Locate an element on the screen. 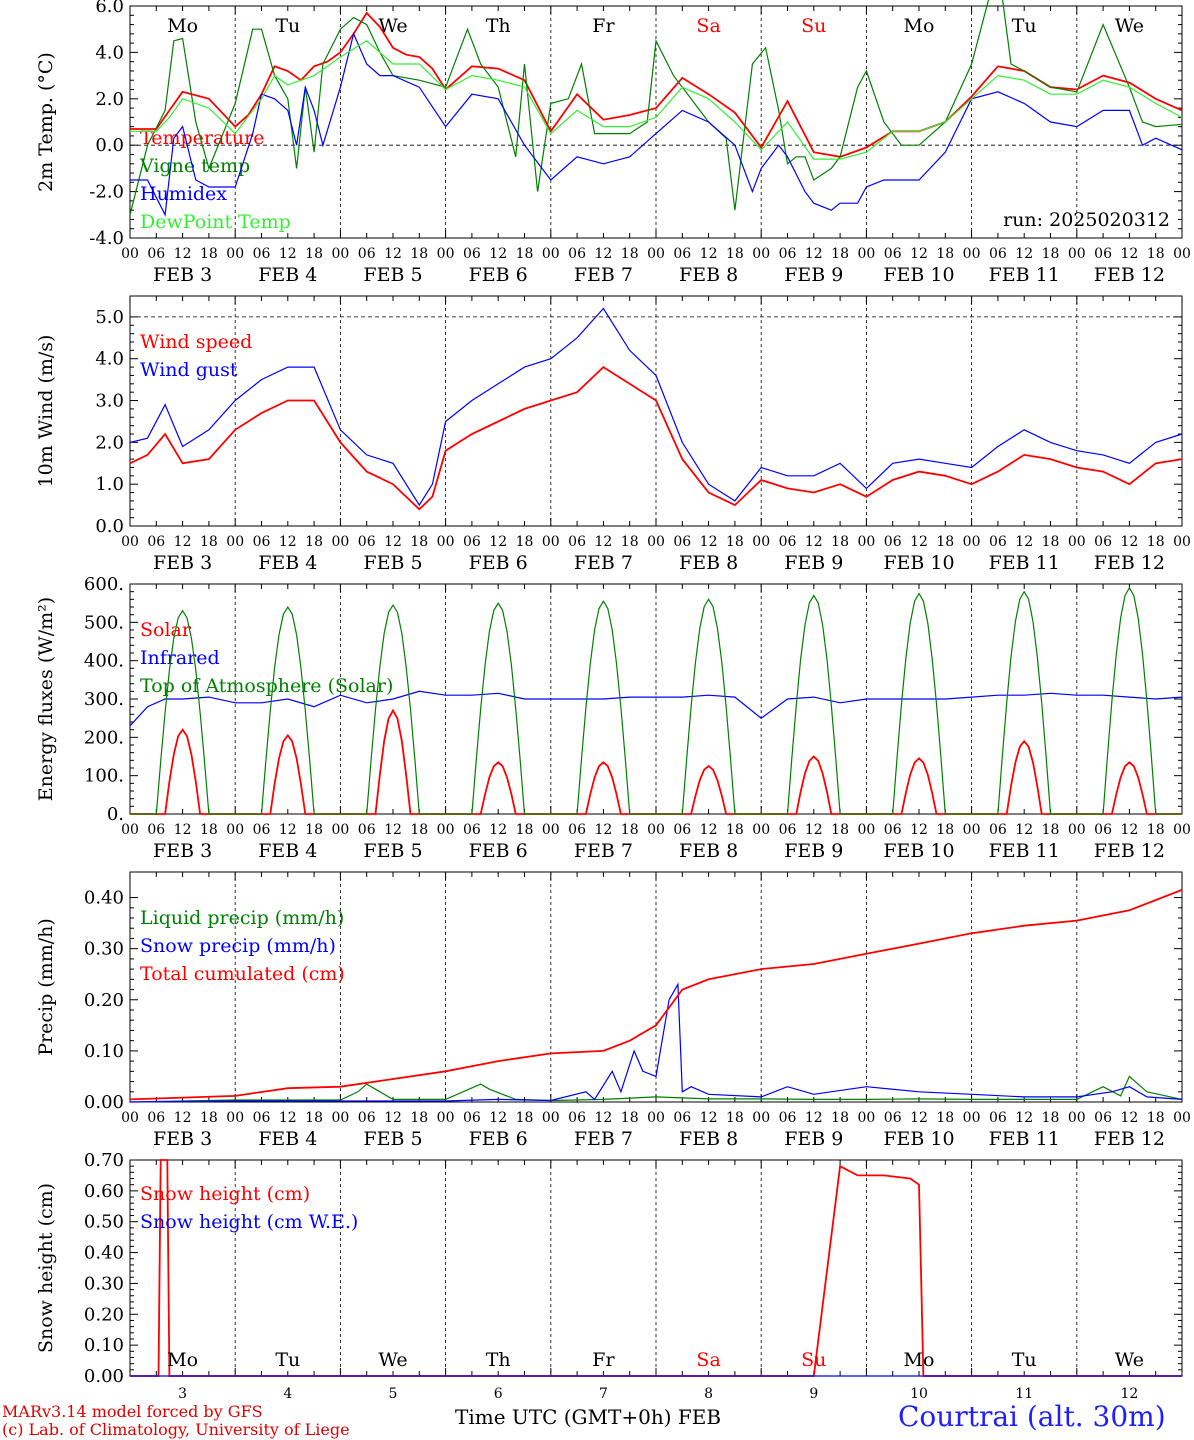  day-number-label: 3 is located at coordinates (182, 1394).